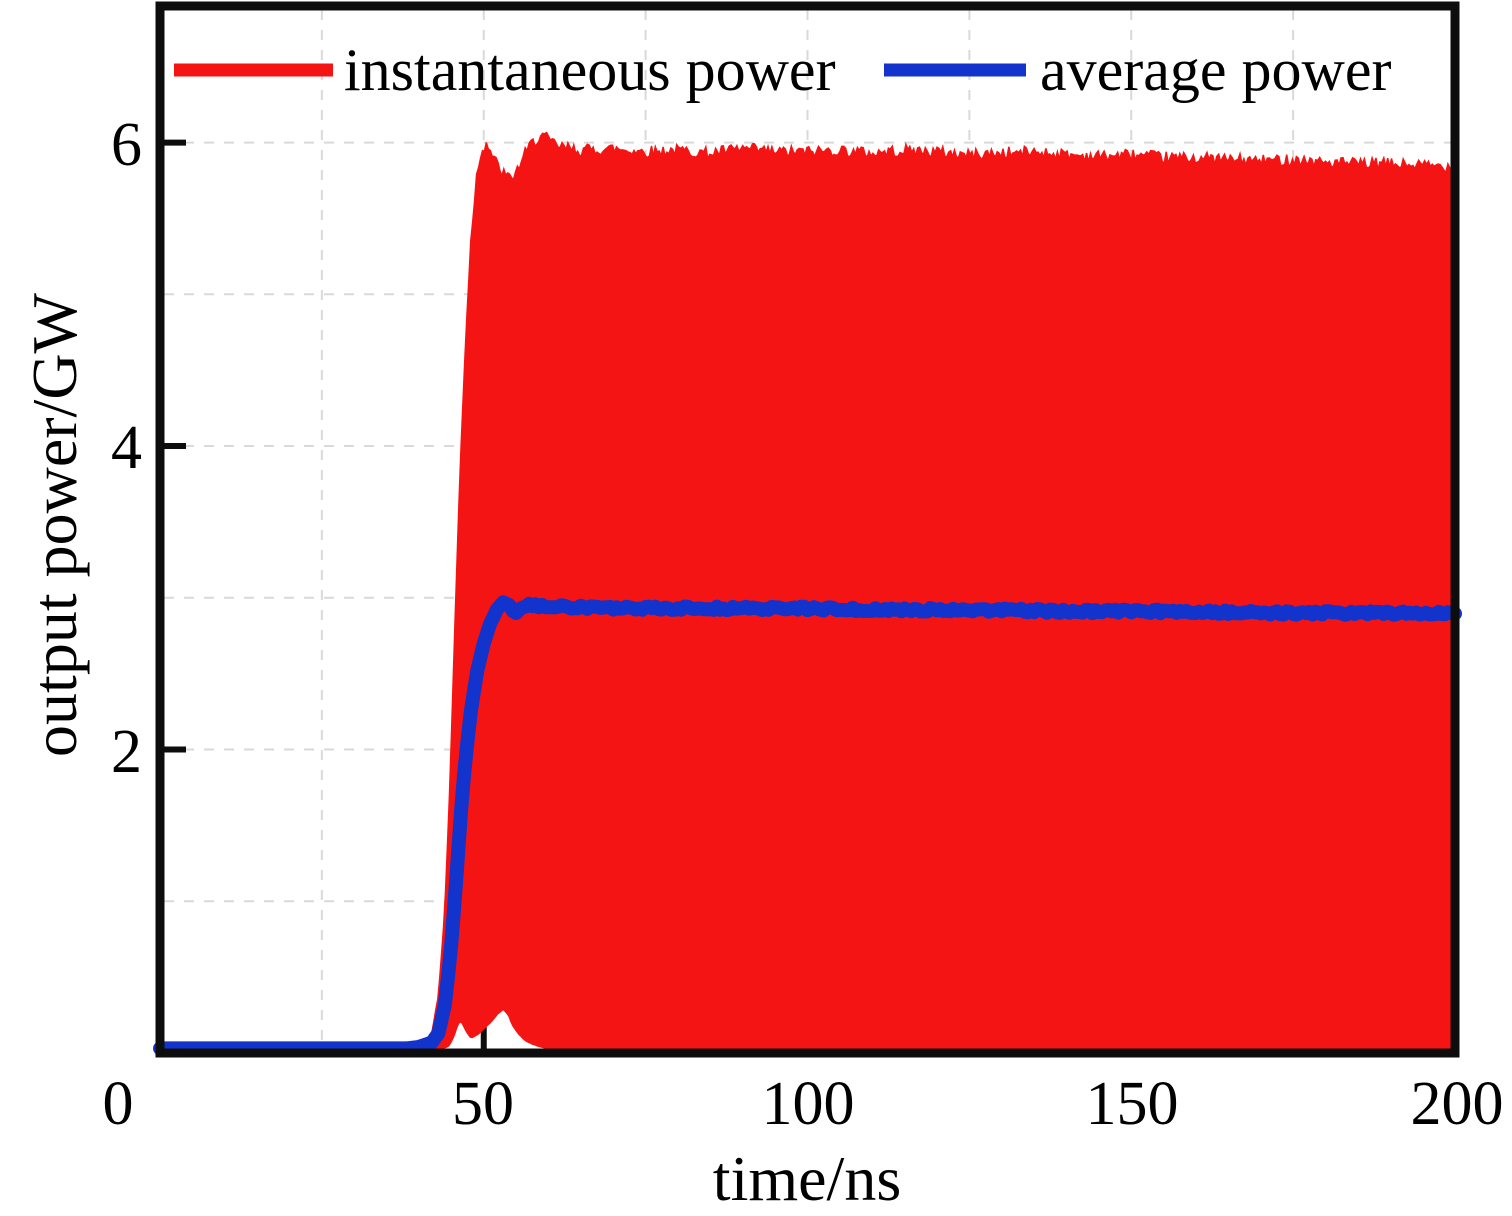 The height and width of the screenshot is (1216, 1512). Describe the element at coordinates (54, 524) in the screenshot. I see `y-axis-label: output power/GW` at that location.